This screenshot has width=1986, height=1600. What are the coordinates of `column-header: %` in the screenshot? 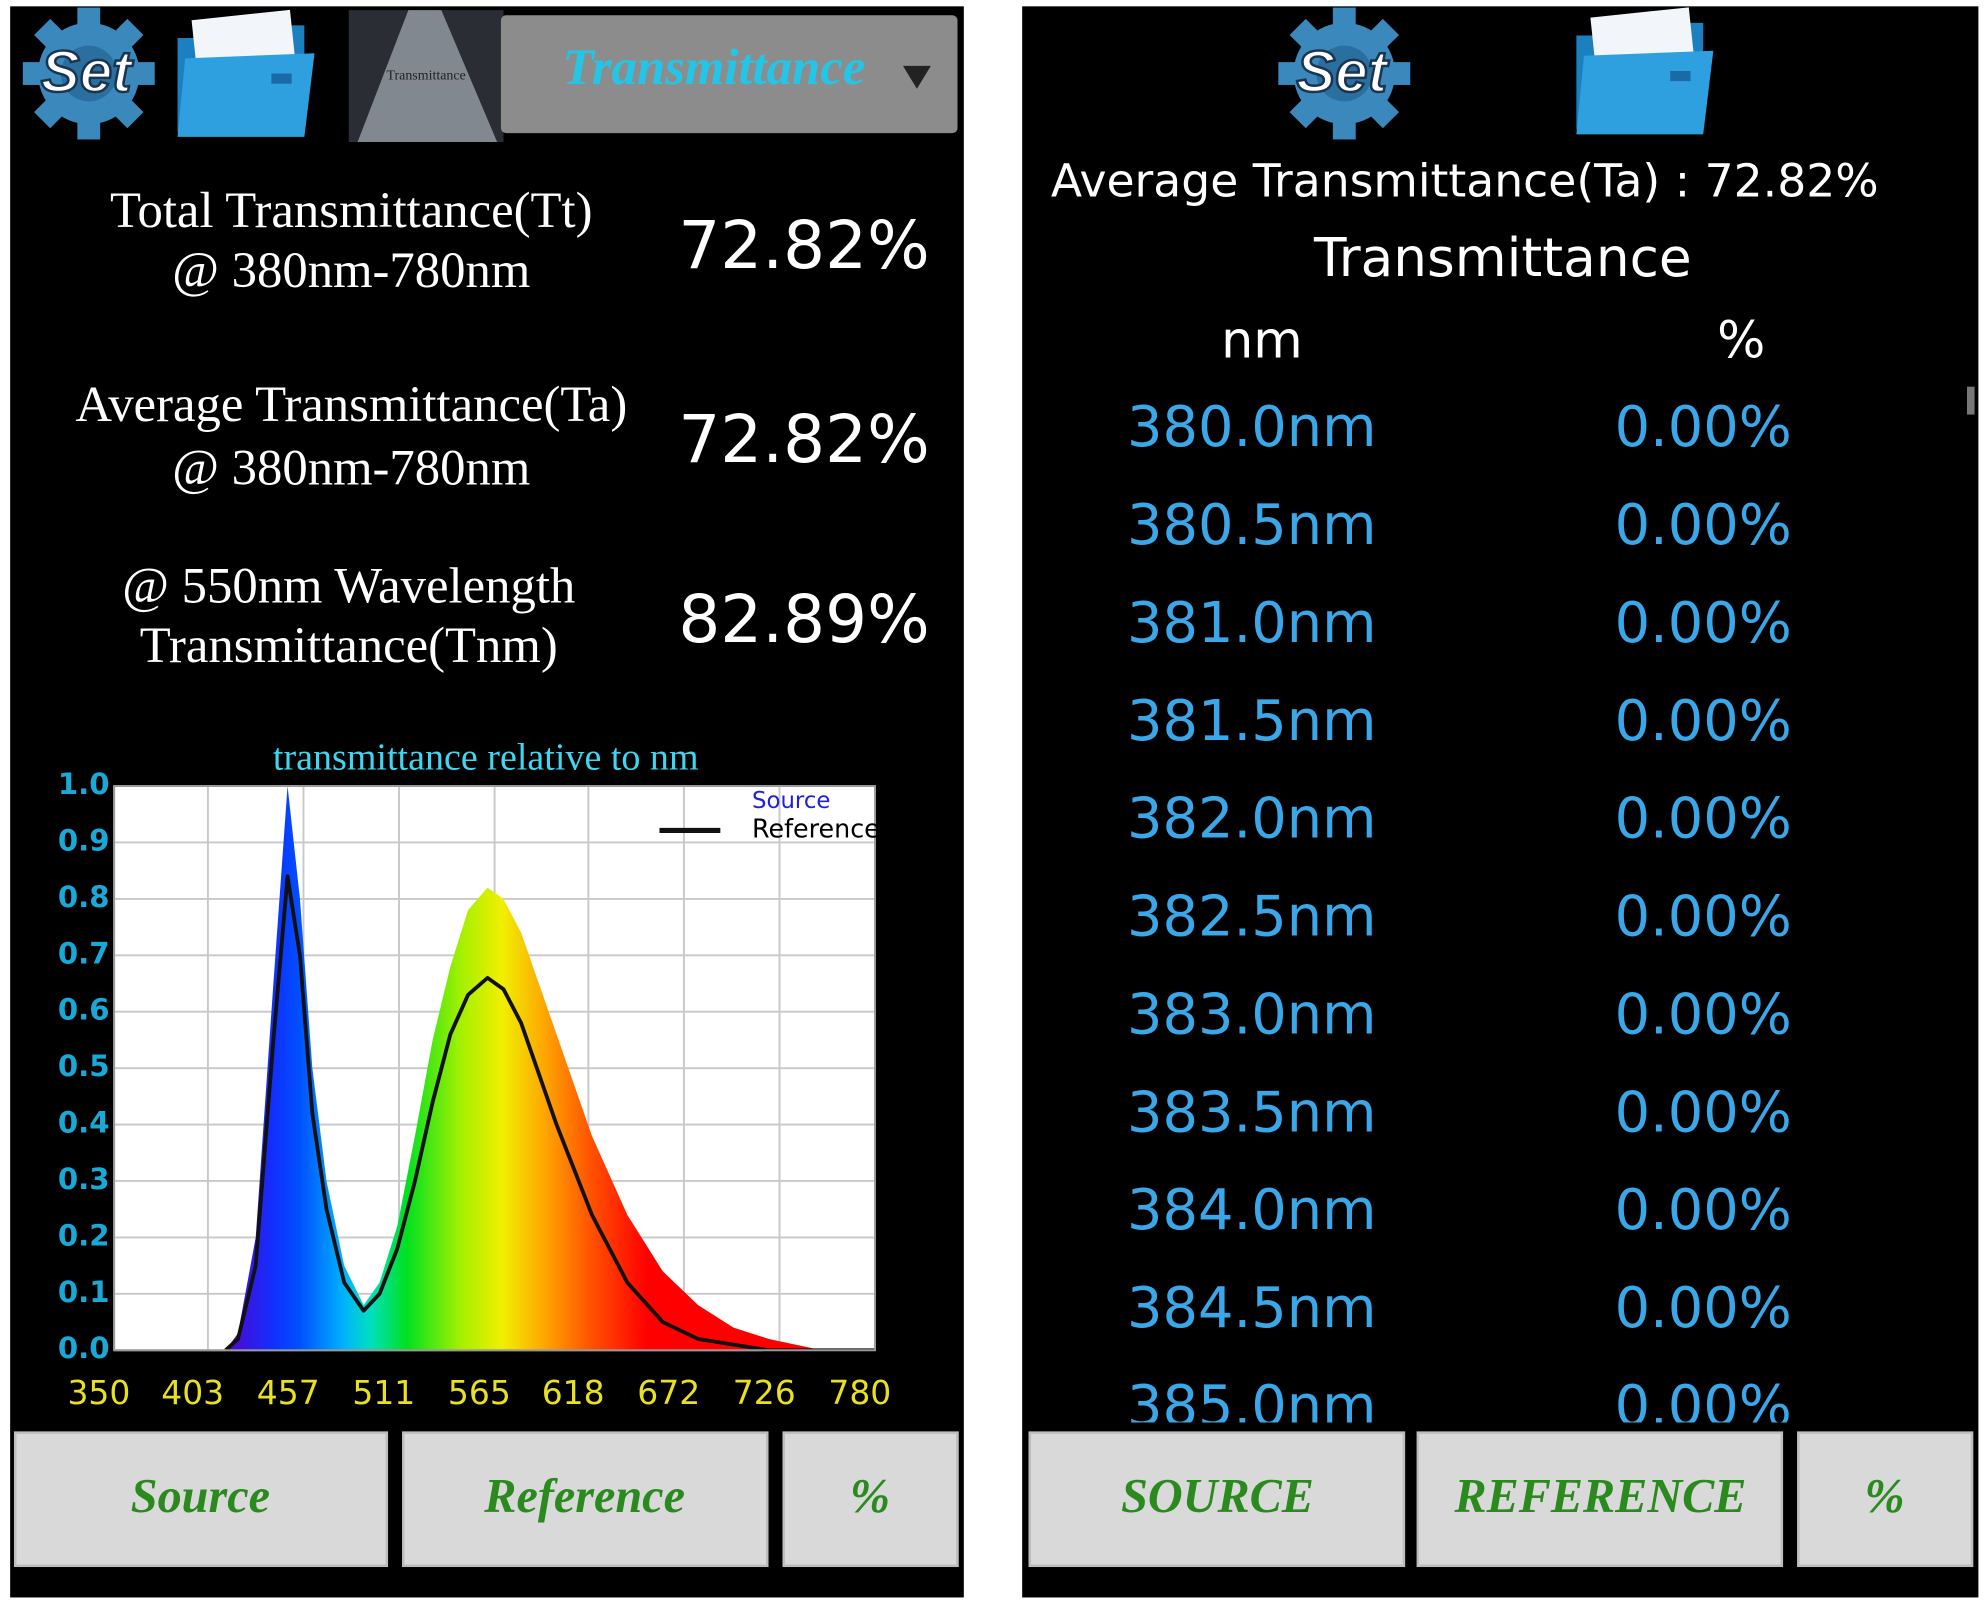 It's located at (1741, 340).